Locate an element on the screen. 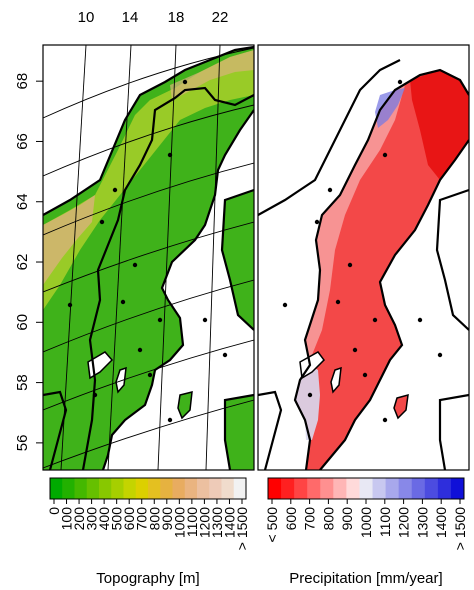  precipitation-estonia-coast is located at coordinates (453, 431).